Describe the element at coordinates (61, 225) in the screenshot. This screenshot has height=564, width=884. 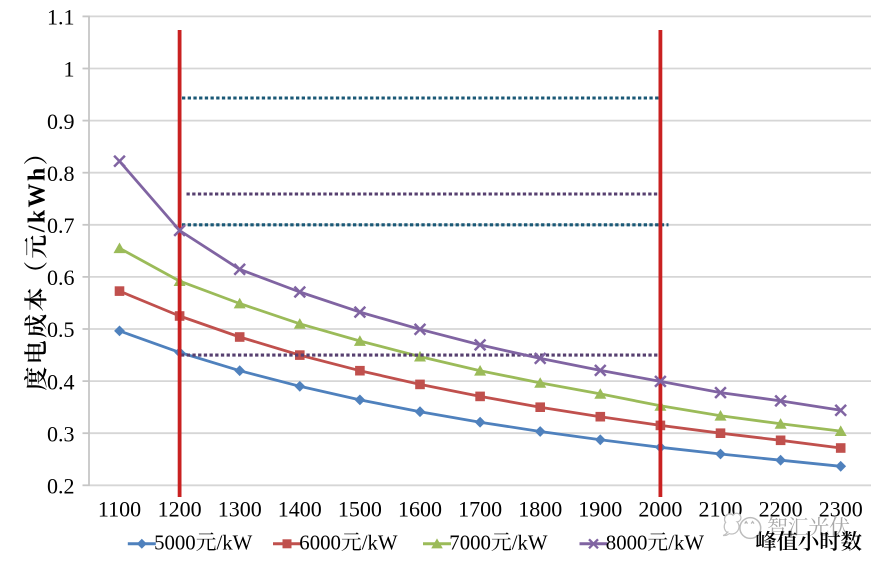
I see `svg-text: 0.7` at that location.